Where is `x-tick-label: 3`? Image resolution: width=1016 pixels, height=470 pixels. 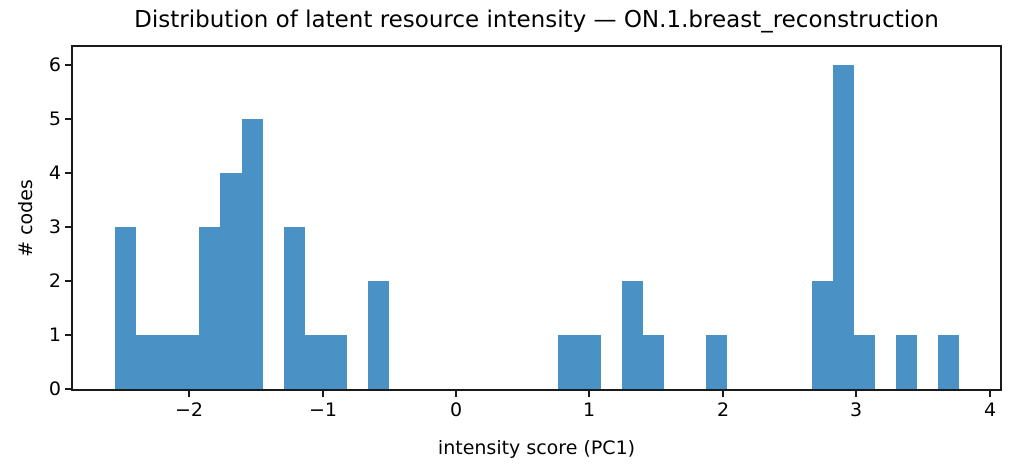 x-tick-label: 3 is located at coordinates (856, 410).